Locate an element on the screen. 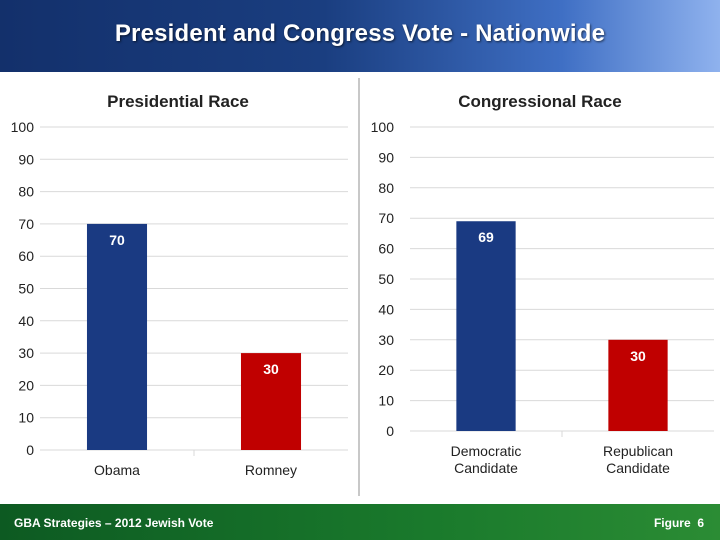  footer-source: GBA Strategies – 2012 Jewish Vote is located at coordinates (114, 523).